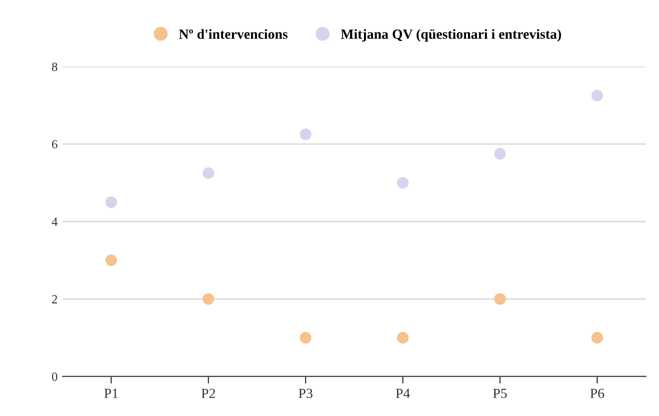 The height and width of the screenshot is (416, 659). I want to click on legend-label: Nº d'intervencions, so click(233, 34).